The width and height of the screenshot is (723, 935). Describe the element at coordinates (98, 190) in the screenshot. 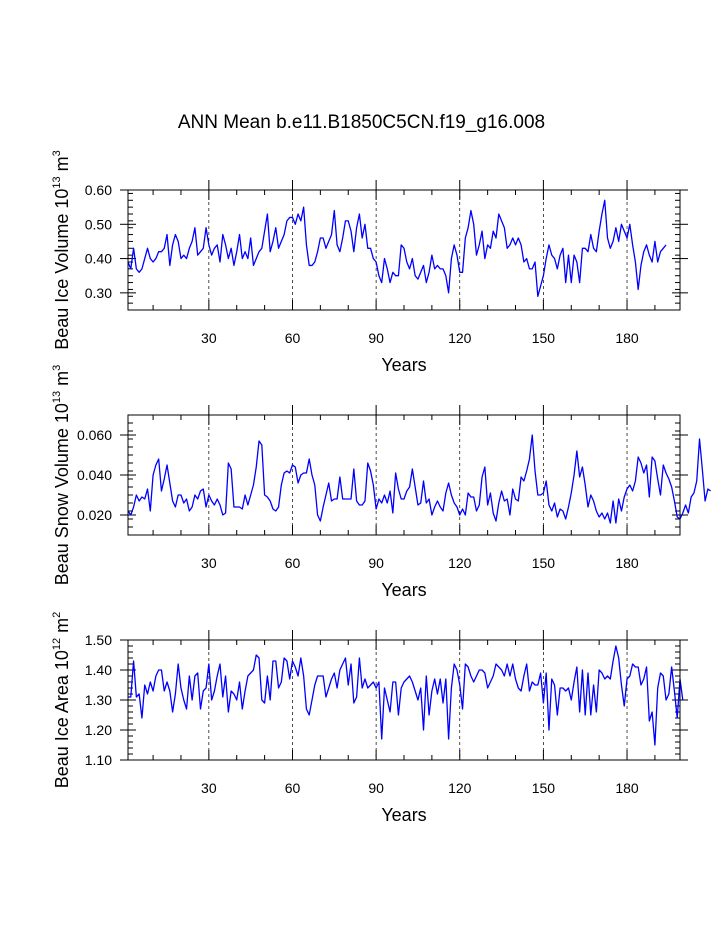

I see `y-tick-label: 0.60` at that location.